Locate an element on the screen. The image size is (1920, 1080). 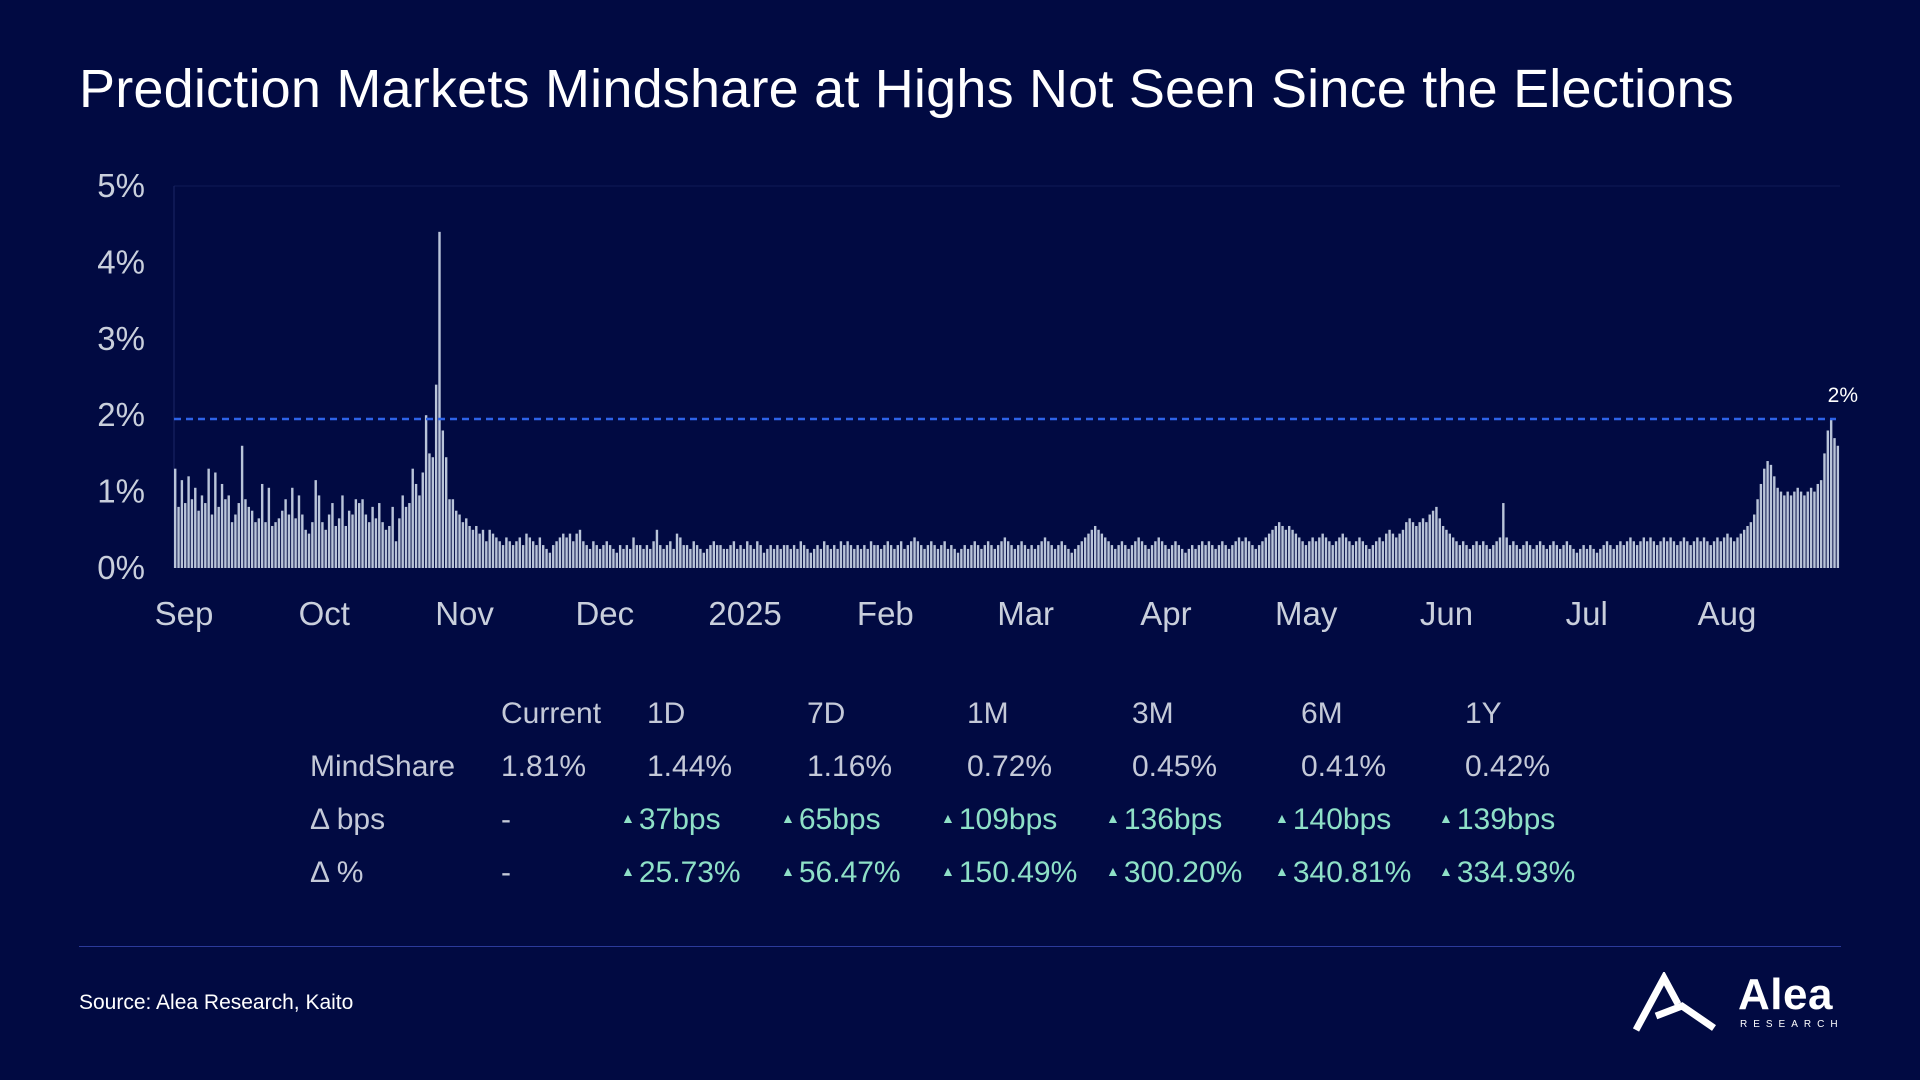
column-header: 1M is located at coordinates (988, 713).